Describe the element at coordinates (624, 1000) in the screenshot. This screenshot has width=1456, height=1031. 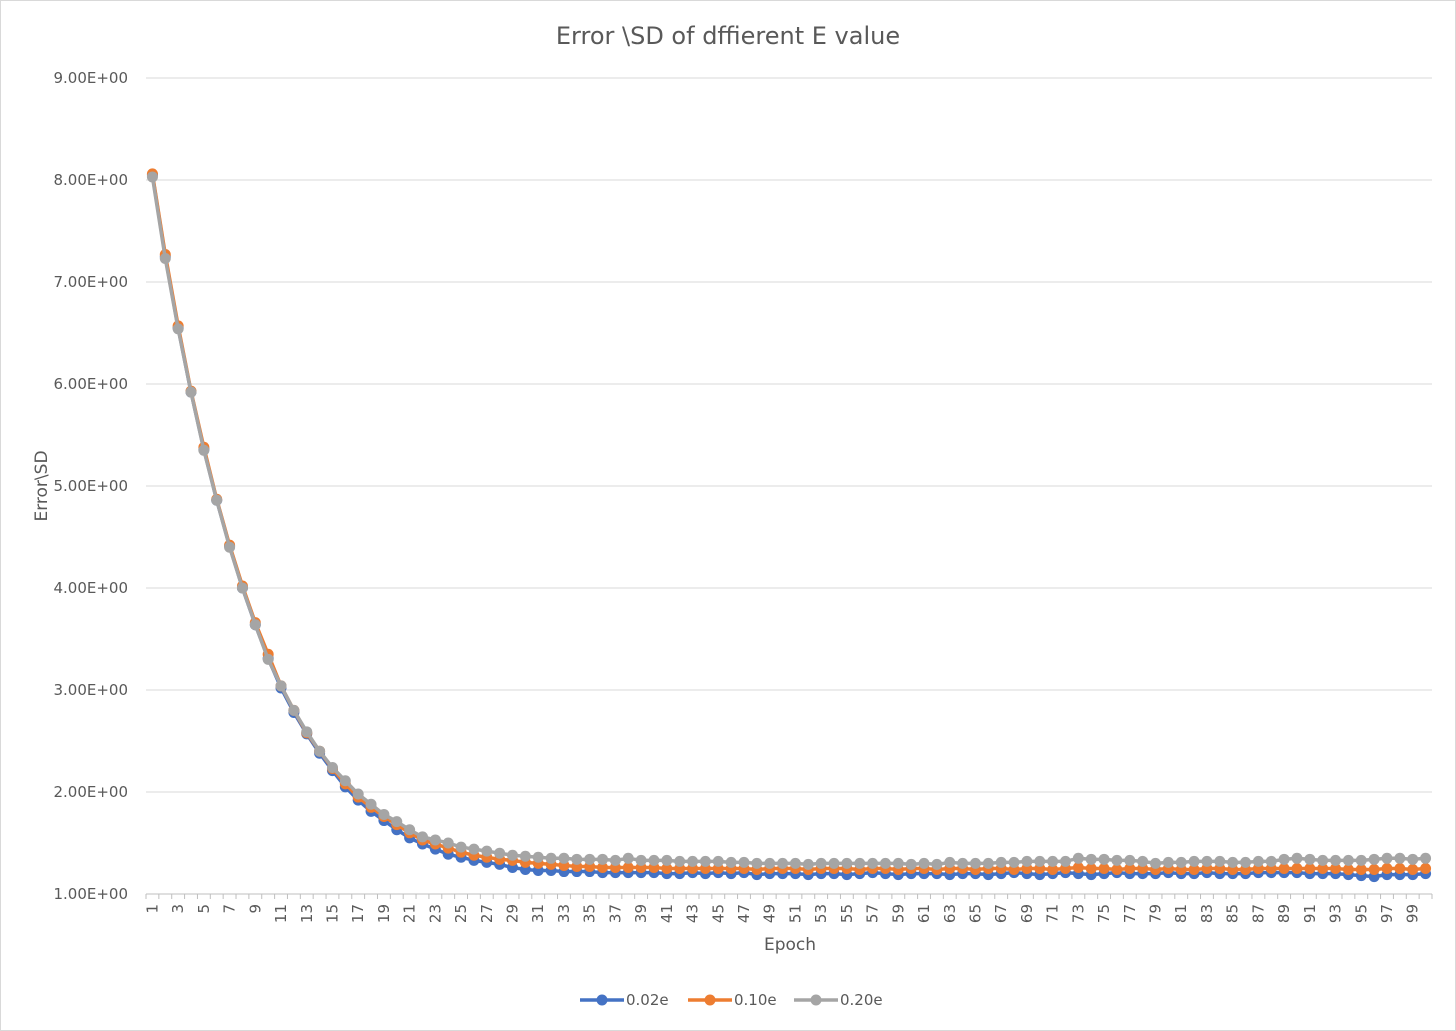
I see `legend-item: 0.02e` at that location.